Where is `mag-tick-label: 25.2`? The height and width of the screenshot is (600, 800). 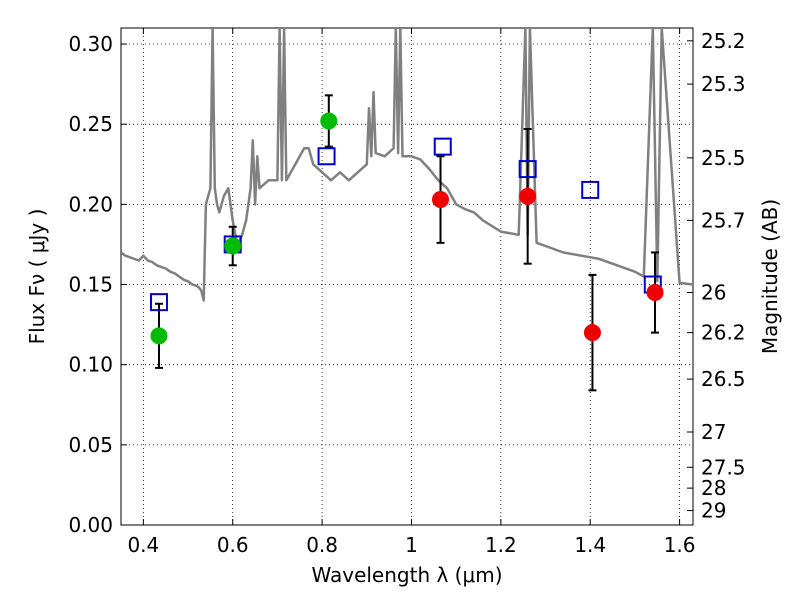
mag-tick-label: 25.2 is located at coordinates (723, 41).